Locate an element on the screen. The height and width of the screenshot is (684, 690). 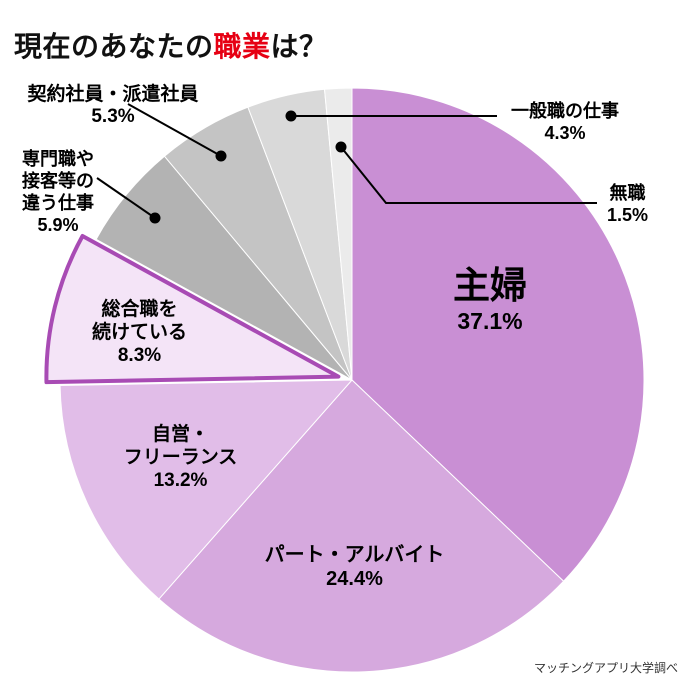
slice-label-jiei: 自営・ フリーランス 13.2% is located at coordinates (180, 457).